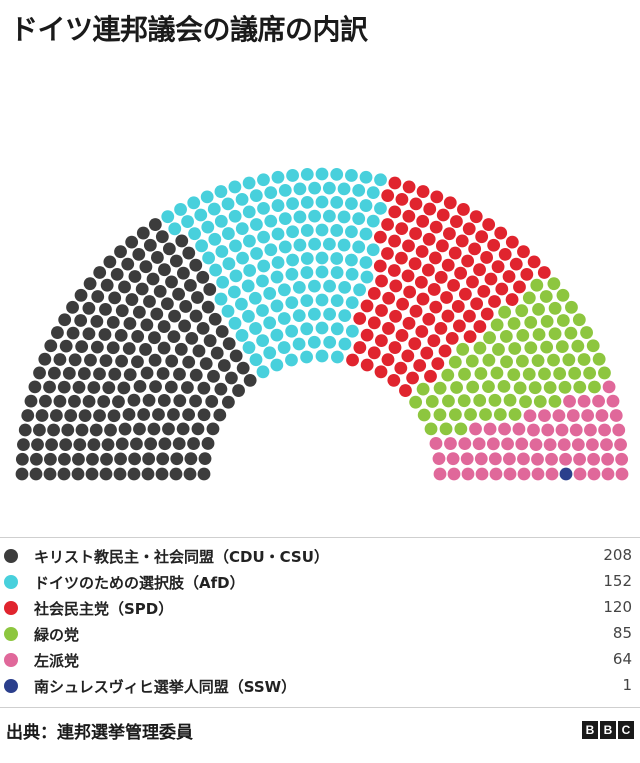  Describe the element at coordinates (627, 685) in the screenshot. I see `legend-value-ssw: 1` at that location.